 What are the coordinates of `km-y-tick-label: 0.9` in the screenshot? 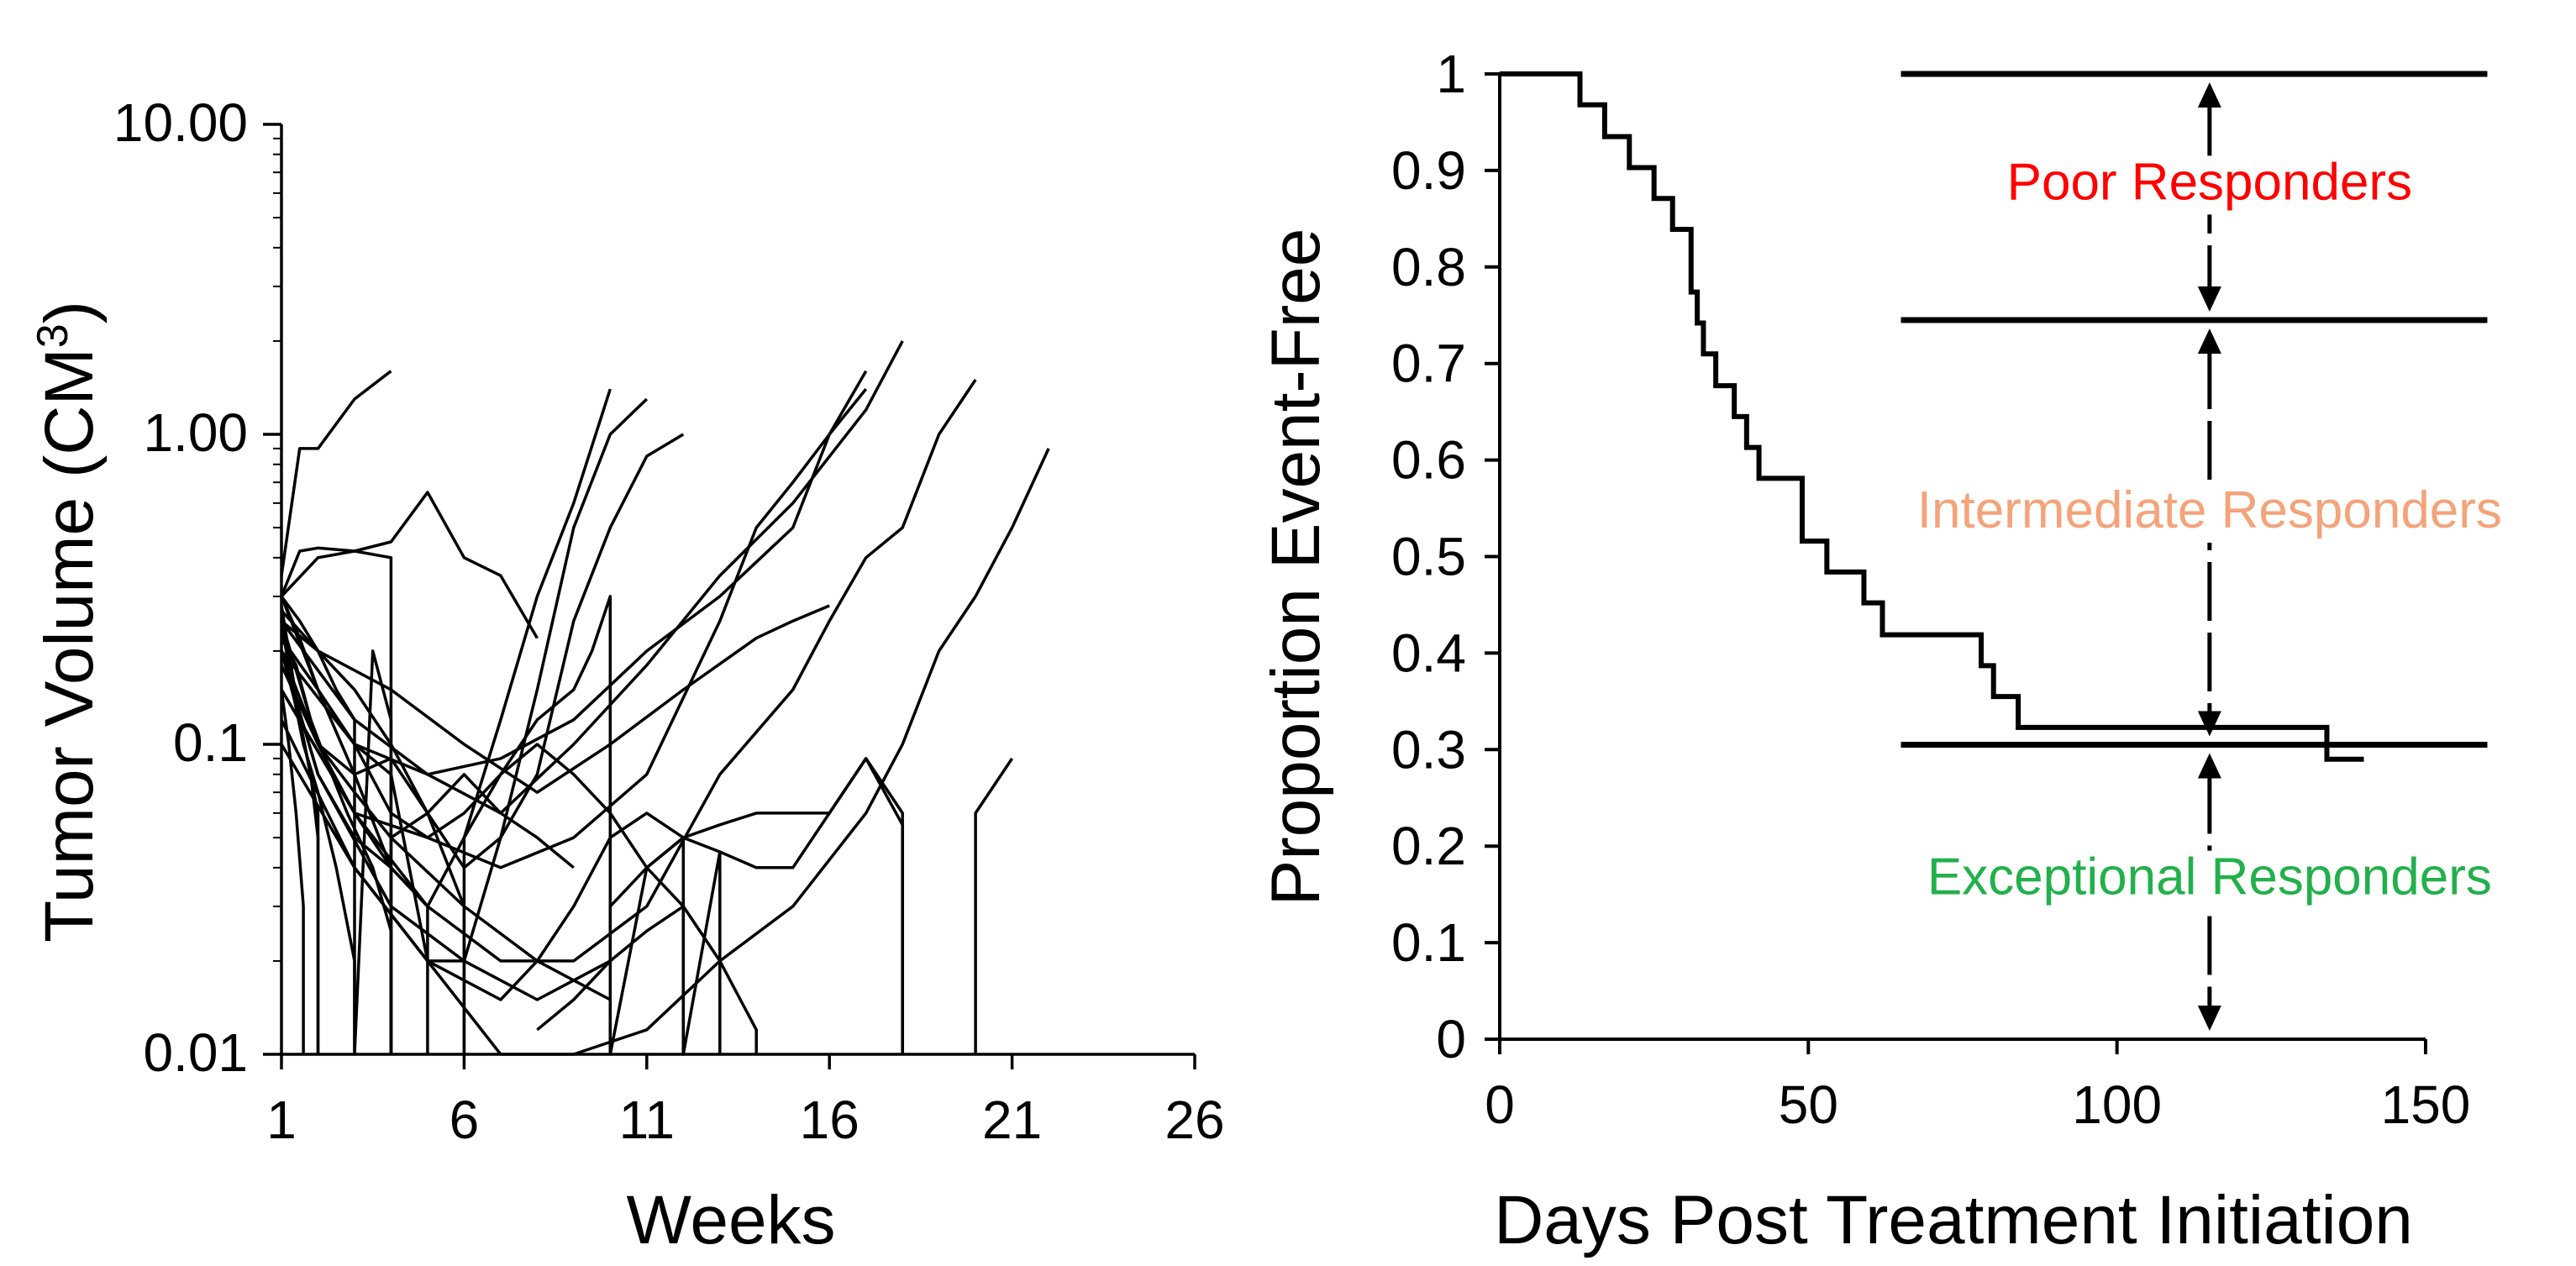 It's located at (1428, 170).